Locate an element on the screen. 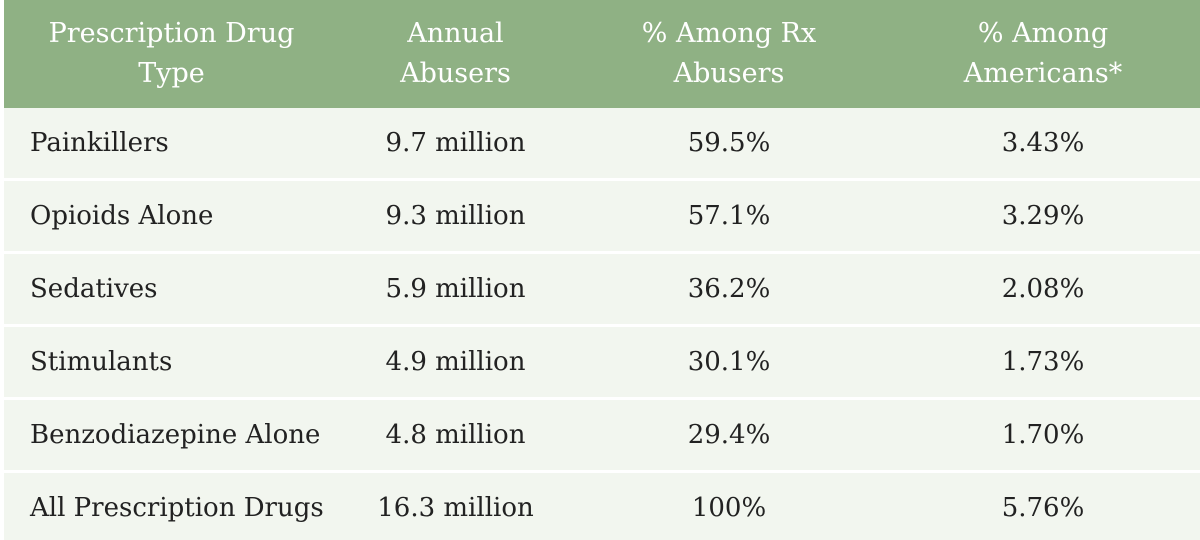 This screenshot has width=1200, height=540. cell-drug-type: Stimulants is located at coordinates (171, 363).